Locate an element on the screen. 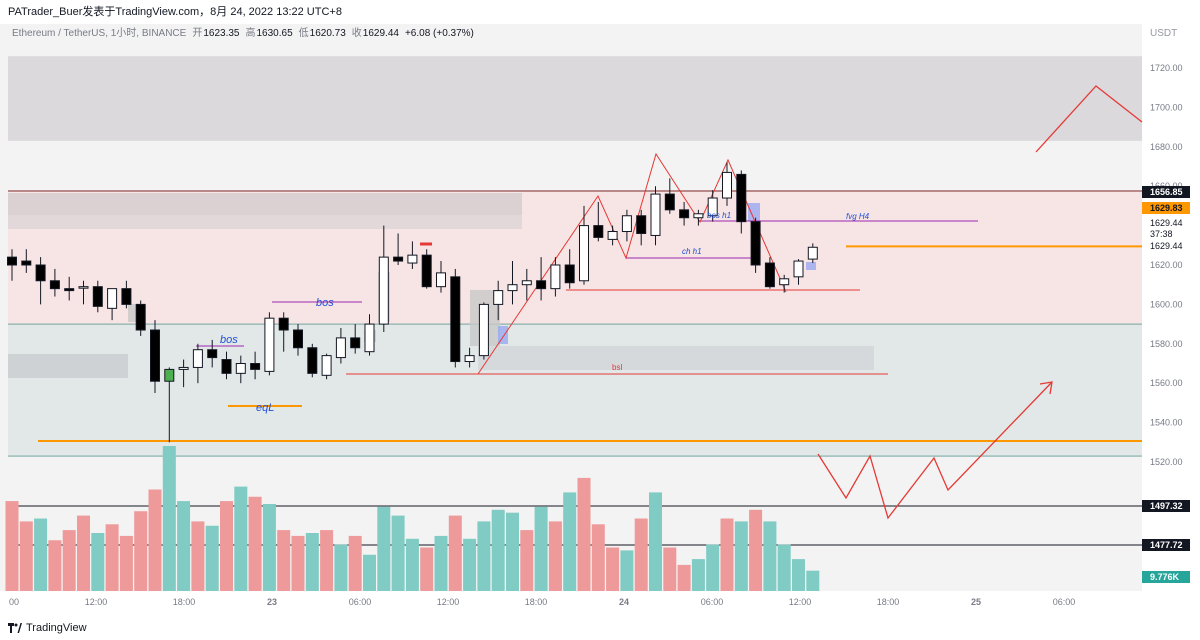 This screenshot has width=1200, height=640. low-marker-badge: 1629.44 is located at coordinates (1166, 246).